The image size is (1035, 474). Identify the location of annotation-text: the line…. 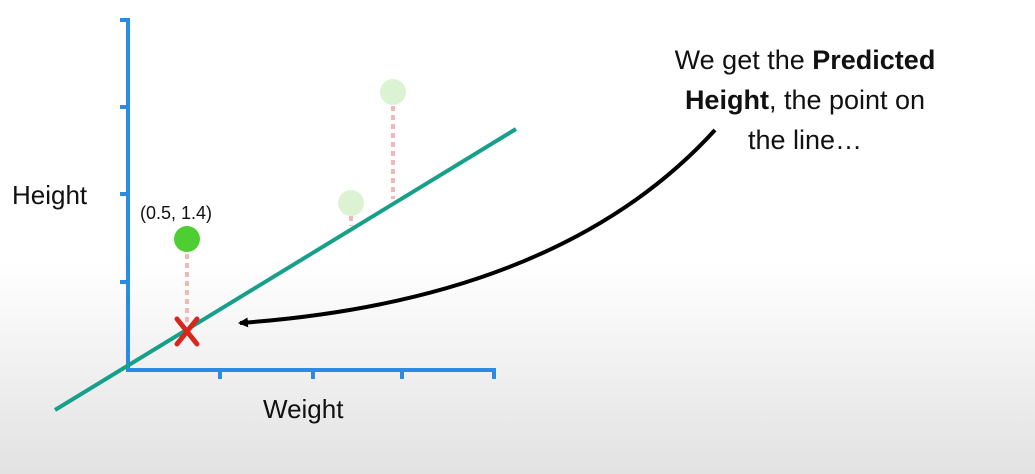
(805, 140).